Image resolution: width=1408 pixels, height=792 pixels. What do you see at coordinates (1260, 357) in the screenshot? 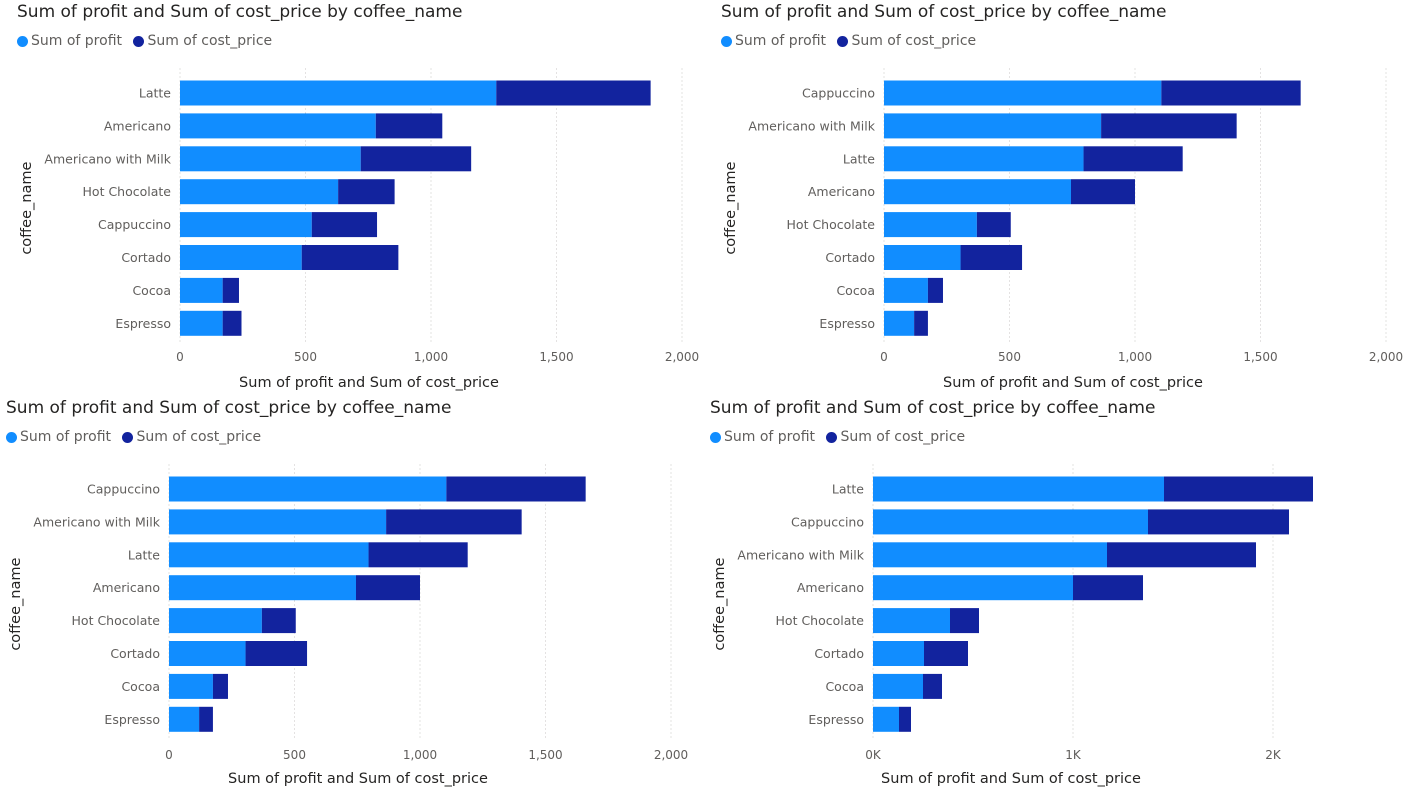
I see `x-tick-label: 1,500` at bounding box center [1260, 357].